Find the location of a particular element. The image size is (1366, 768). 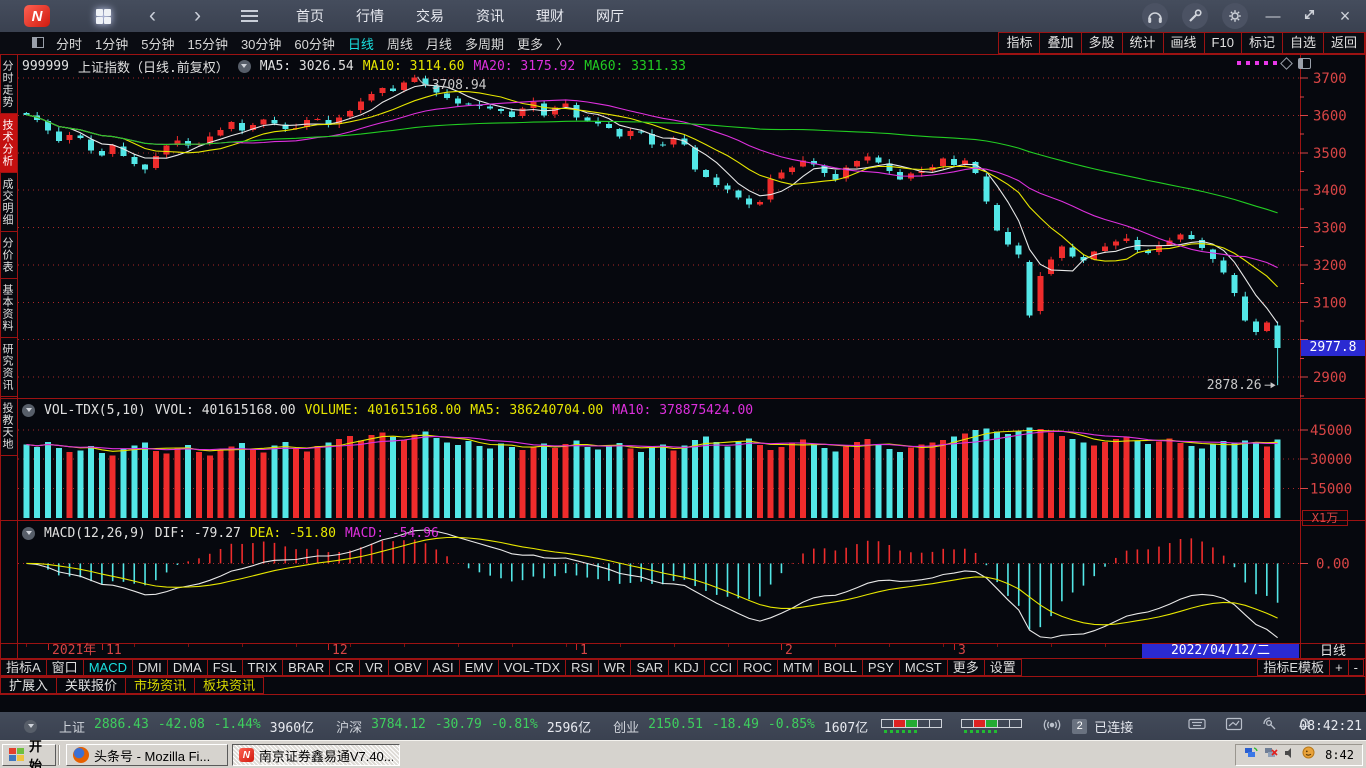

sidebar-item: 分时走势 is located at coordinates (8, 84).